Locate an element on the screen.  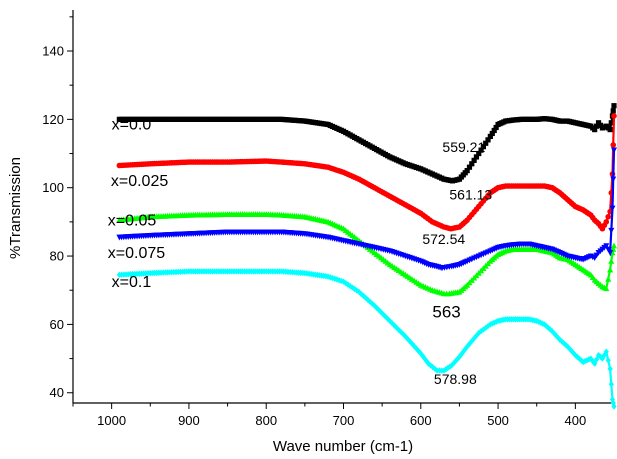
y-tick-label: 120 is located at coordinates (53, 119).